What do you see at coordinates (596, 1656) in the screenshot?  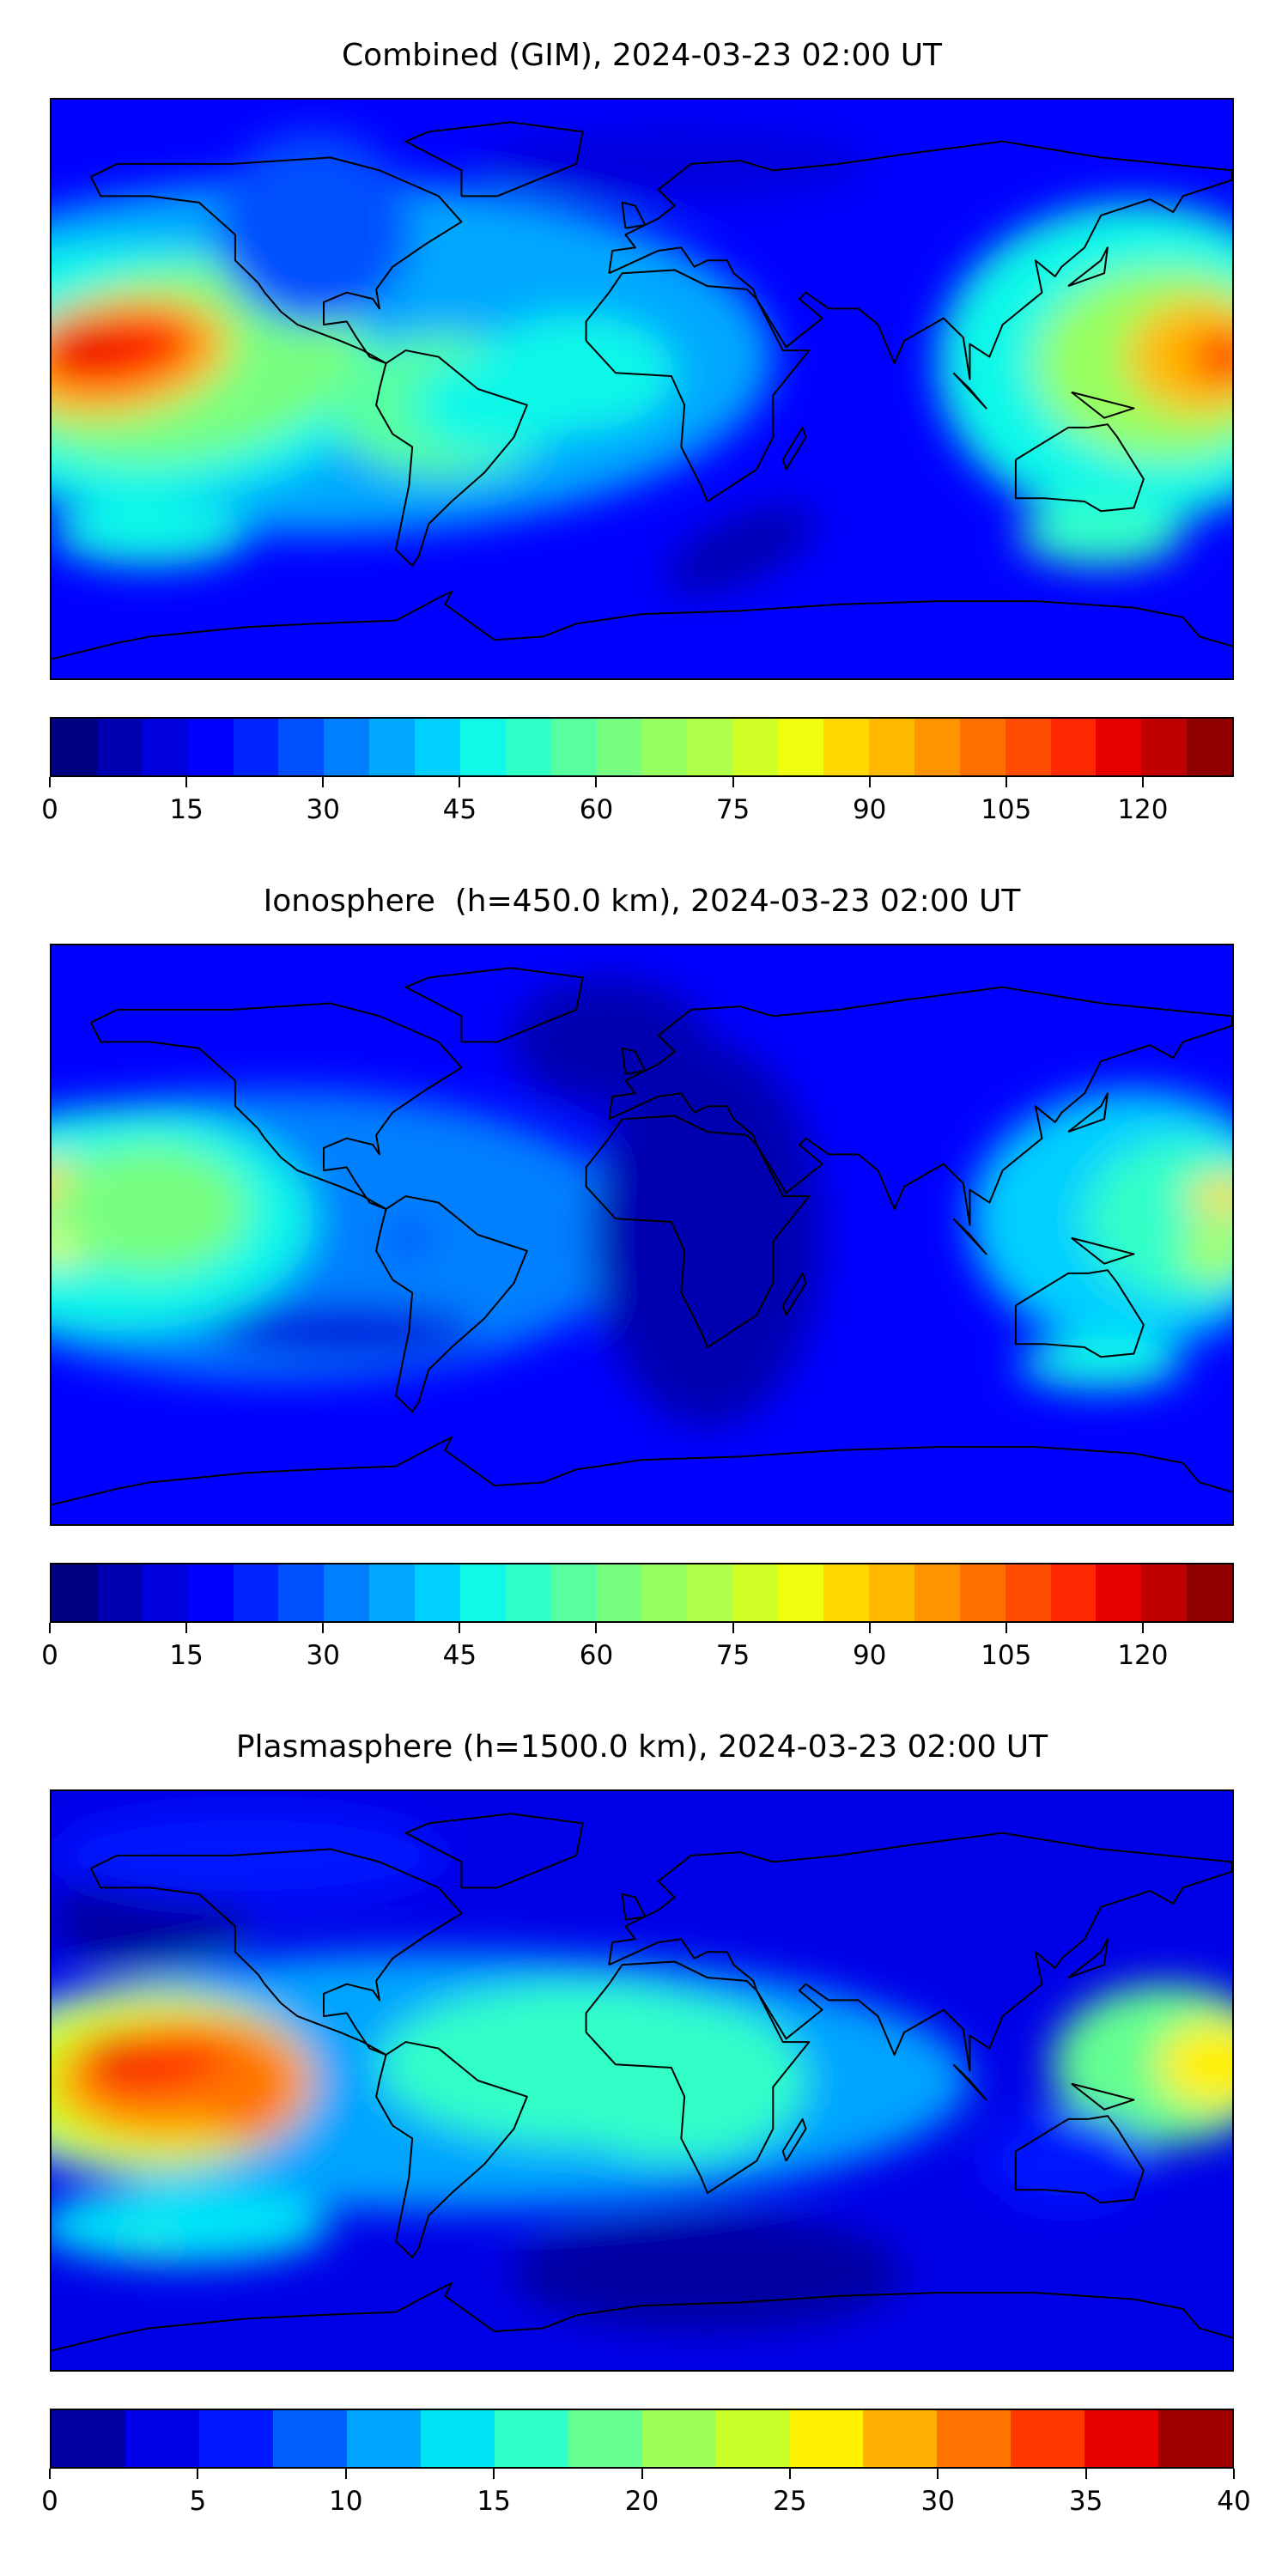 I see `colorbar-tick-label: 60` at bounding box center [596, 1656].